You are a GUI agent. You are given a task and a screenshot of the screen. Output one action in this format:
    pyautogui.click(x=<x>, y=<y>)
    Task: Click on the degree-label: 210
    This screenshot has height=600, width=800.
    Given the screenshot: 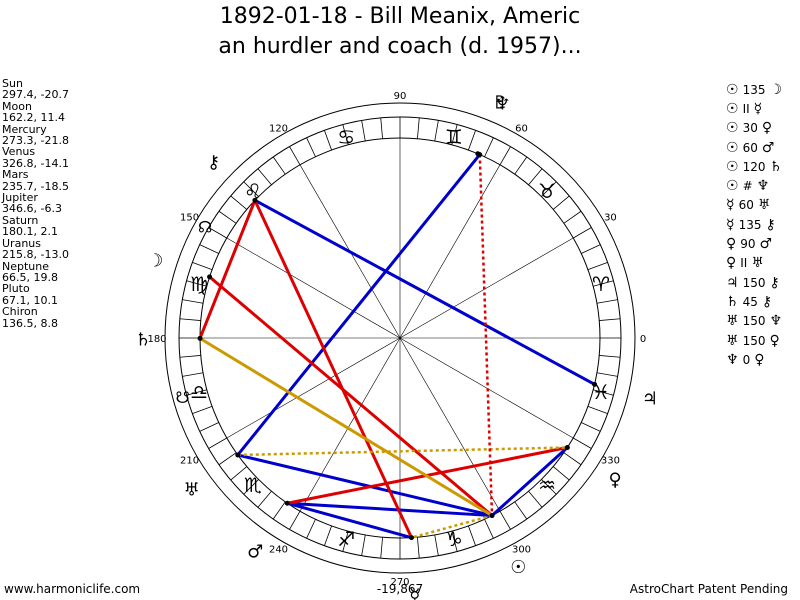 What is the action you would take?
    pyautogui.click(x=189, y=461)
    